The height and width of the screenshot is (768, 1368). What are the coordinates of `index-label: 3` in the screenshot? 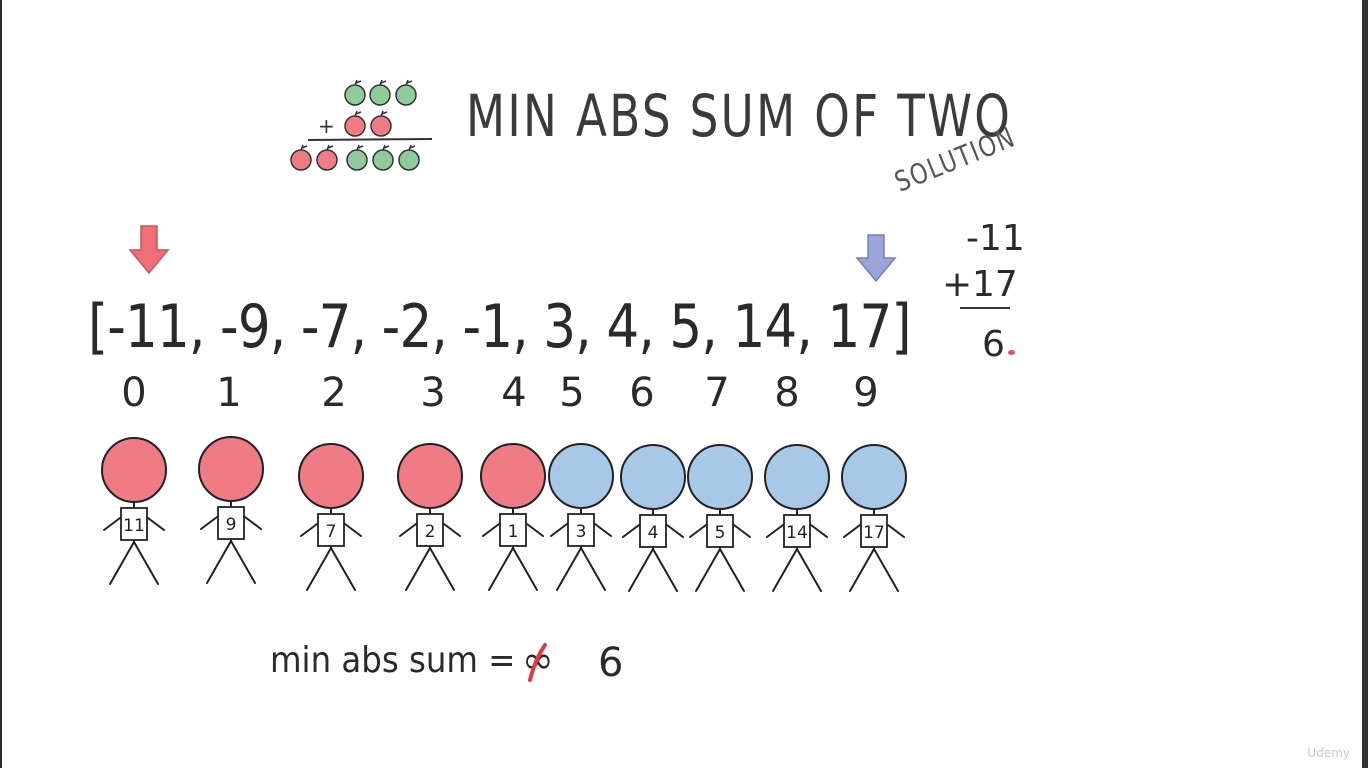 It's located at (433, 393).